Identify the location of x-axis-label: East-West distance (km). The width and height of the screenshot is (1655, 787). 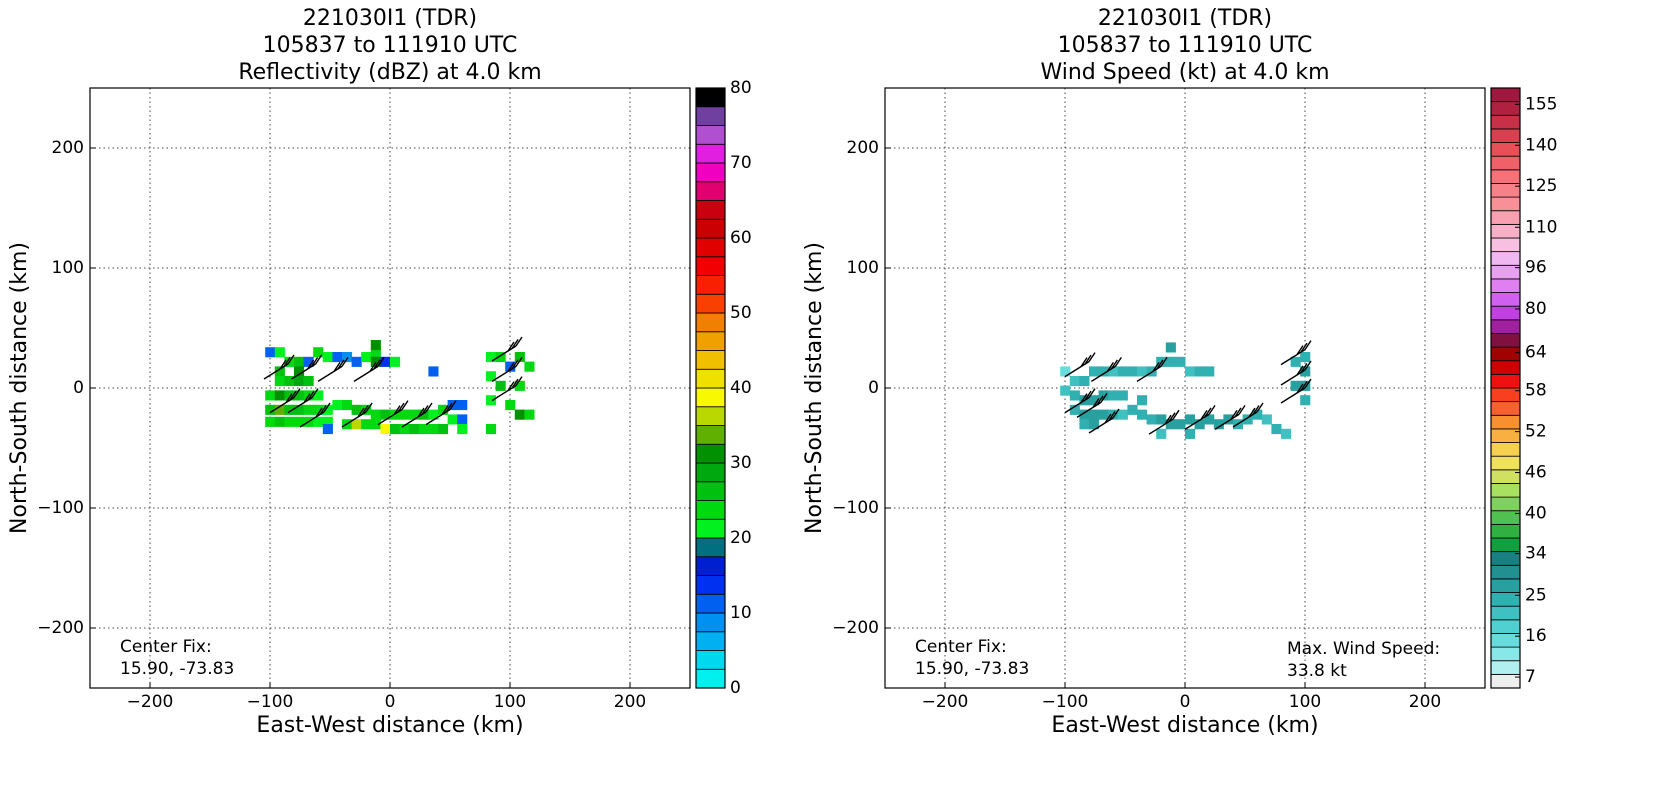
(389, 725).